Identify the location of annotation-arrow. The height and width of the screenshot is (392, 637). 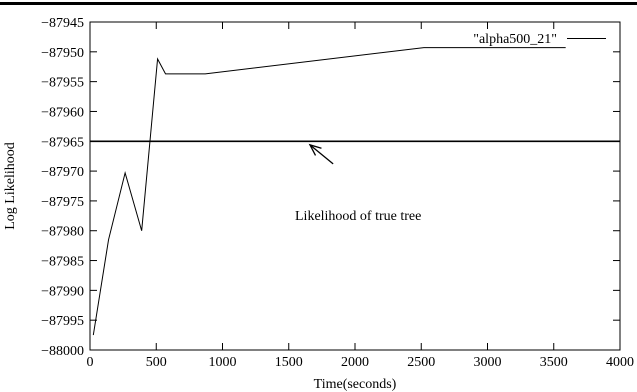
(321, 154).